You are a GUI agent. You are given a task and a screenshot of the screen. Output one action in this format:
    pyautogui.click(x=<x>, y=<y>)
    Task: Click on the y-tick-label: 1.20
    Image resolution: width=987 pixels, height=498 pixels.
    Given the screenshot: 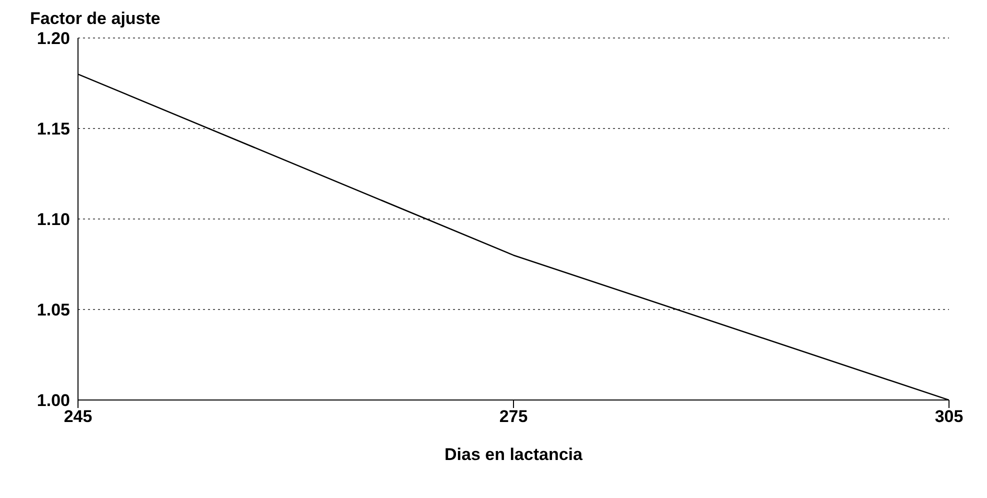 What is the action you would take?
    pyautogui.click(x=53, y=38)
    